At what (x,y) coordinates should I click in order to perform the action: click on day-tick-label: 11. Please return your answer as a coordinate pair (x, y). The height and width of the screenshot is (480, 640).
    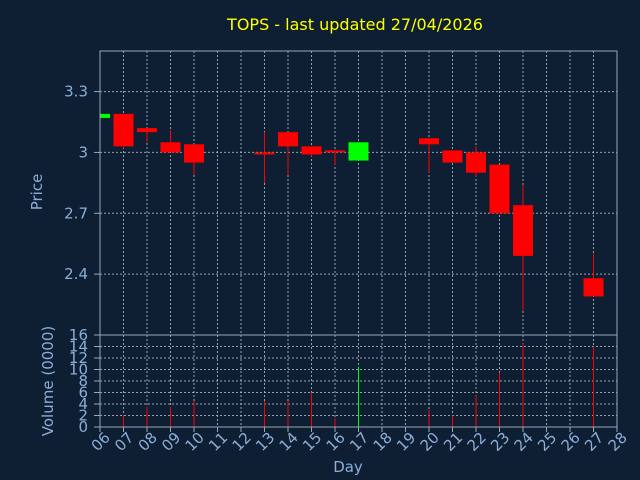
    Looking at the image, I should click on (218, 442).